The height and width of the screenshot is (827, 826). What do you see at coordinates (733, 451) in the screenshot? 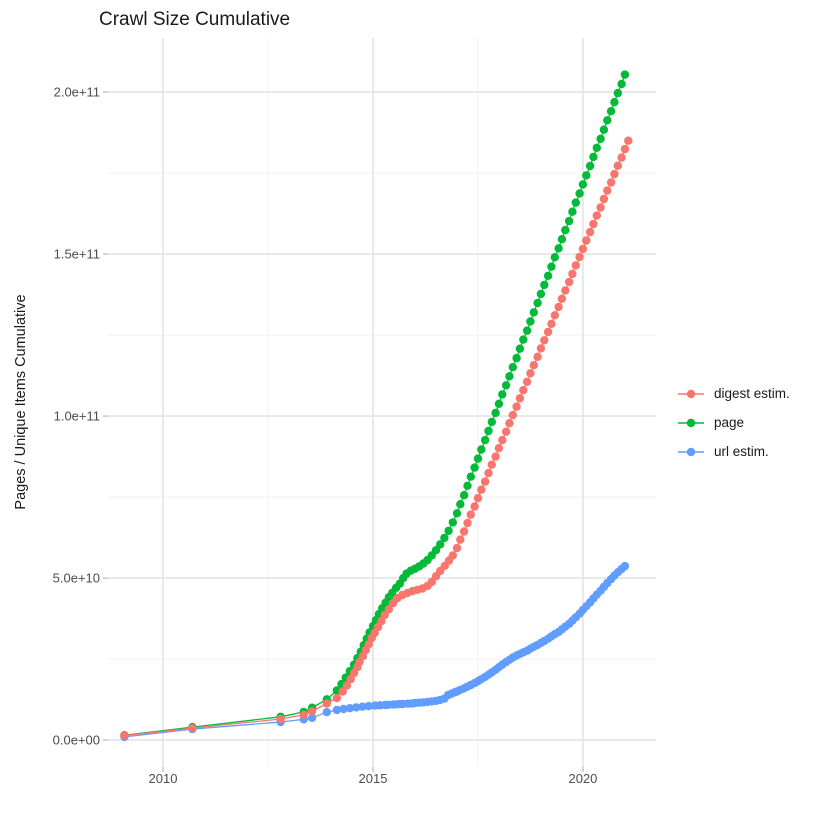
I see `legend-item-url-estim: url estim.` at bounding box center [733, 451].